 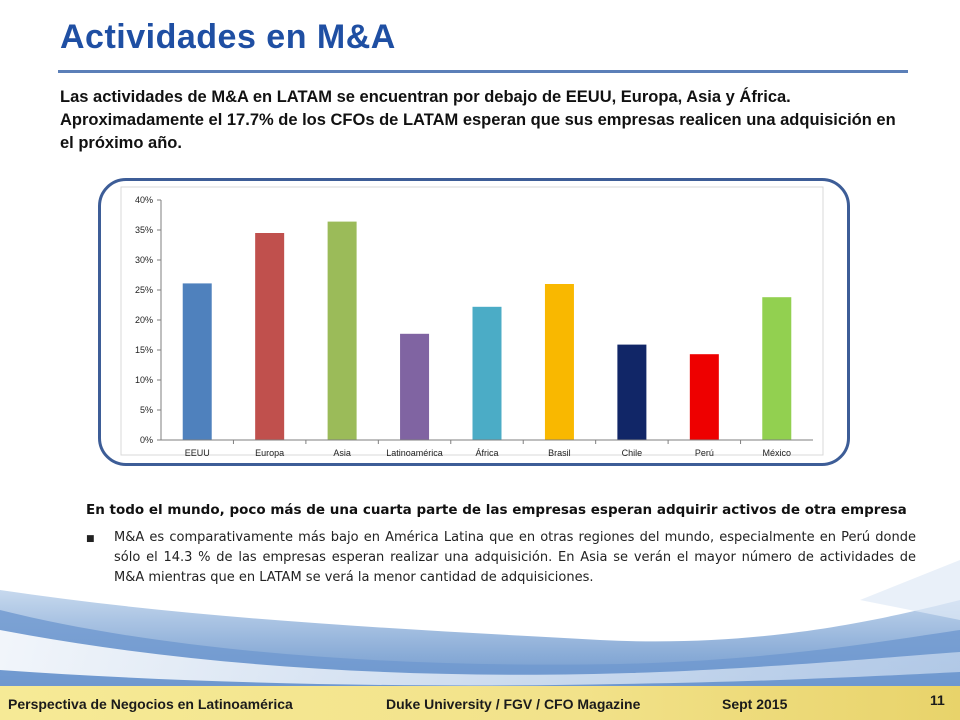 I want to click on footer-center-text: Duke University / FGV / CFO Magazine, so click(x=513, y=704).